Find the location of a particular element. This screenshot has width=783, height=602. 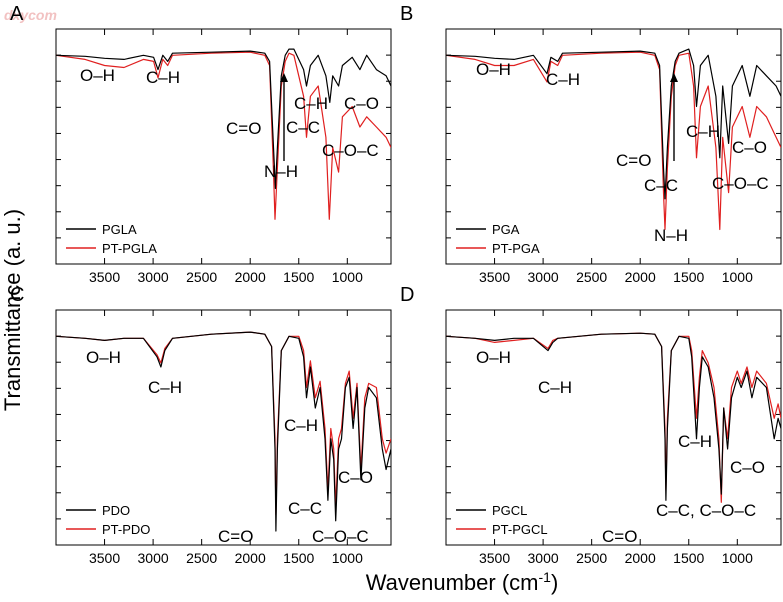

x-axis-label: Wavenumber (cm-1) is located at coordinates (462, 582).